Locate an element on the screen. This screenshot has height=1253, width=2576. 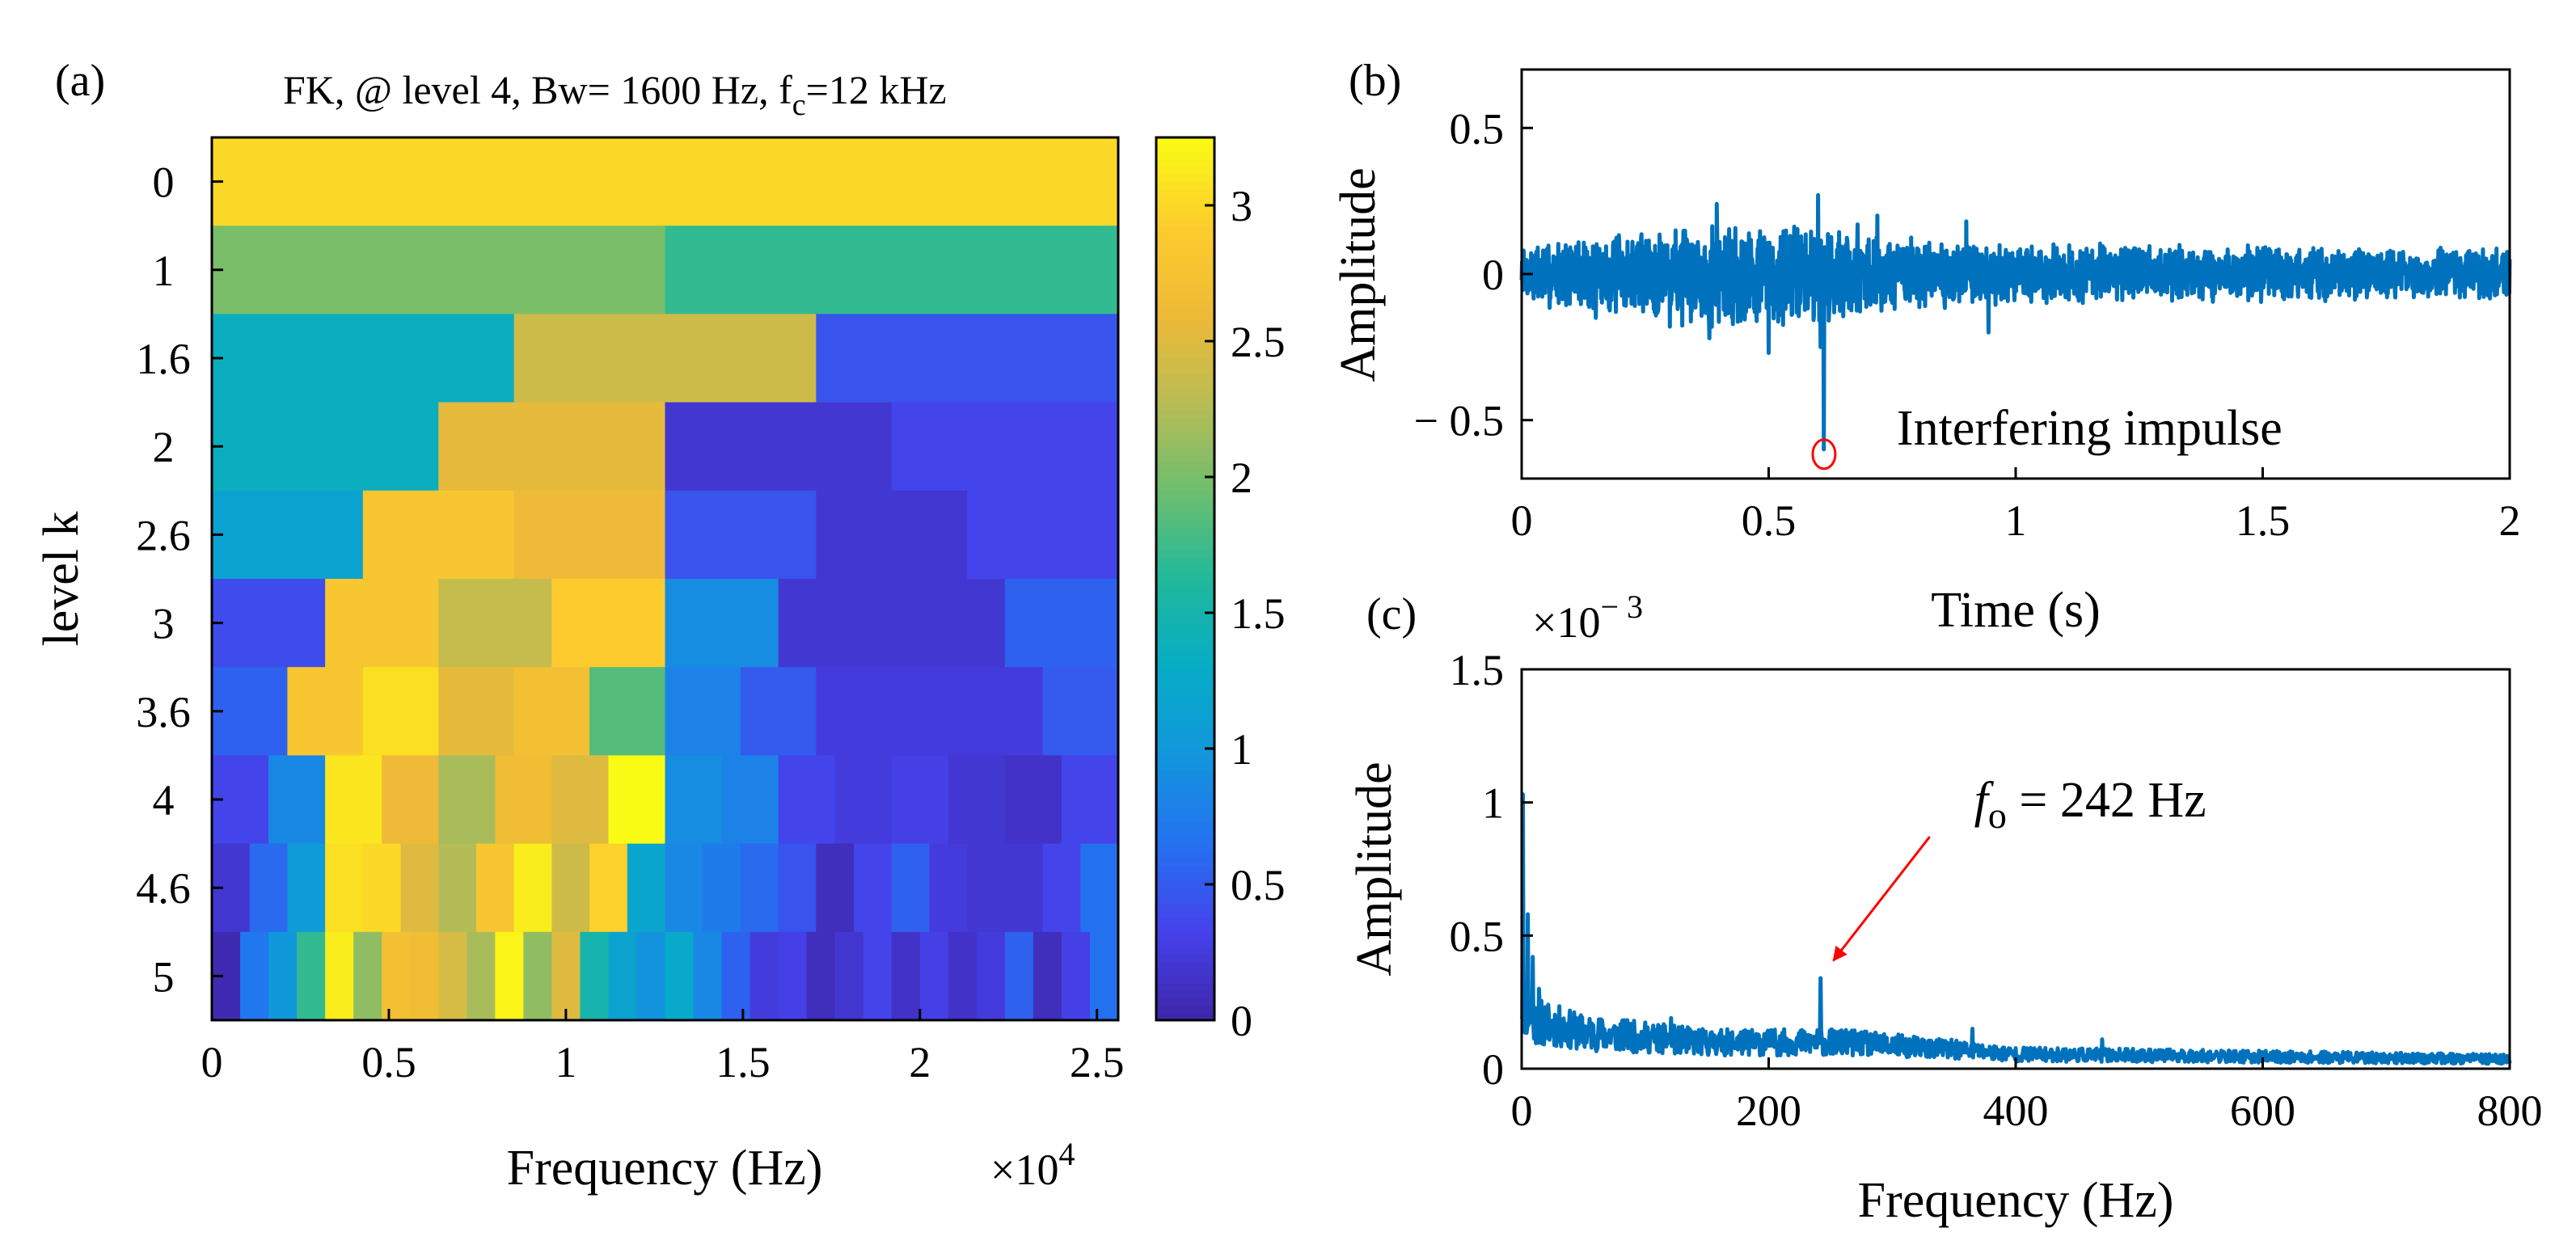
time-signal-x-tick-label: 1 is located at coordinates (2016, 521).